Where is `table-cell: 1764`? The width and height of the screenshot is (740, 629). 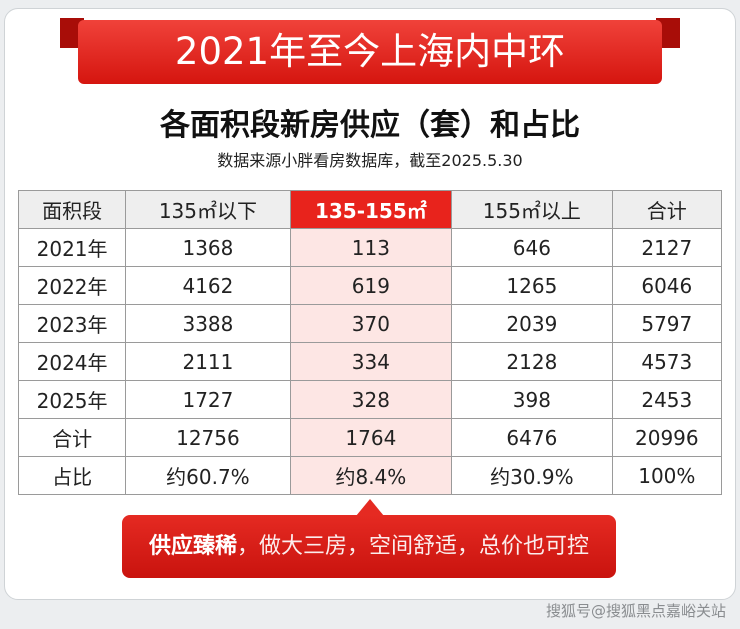
table-cell: 1764 is located at coordinates (371, 437).